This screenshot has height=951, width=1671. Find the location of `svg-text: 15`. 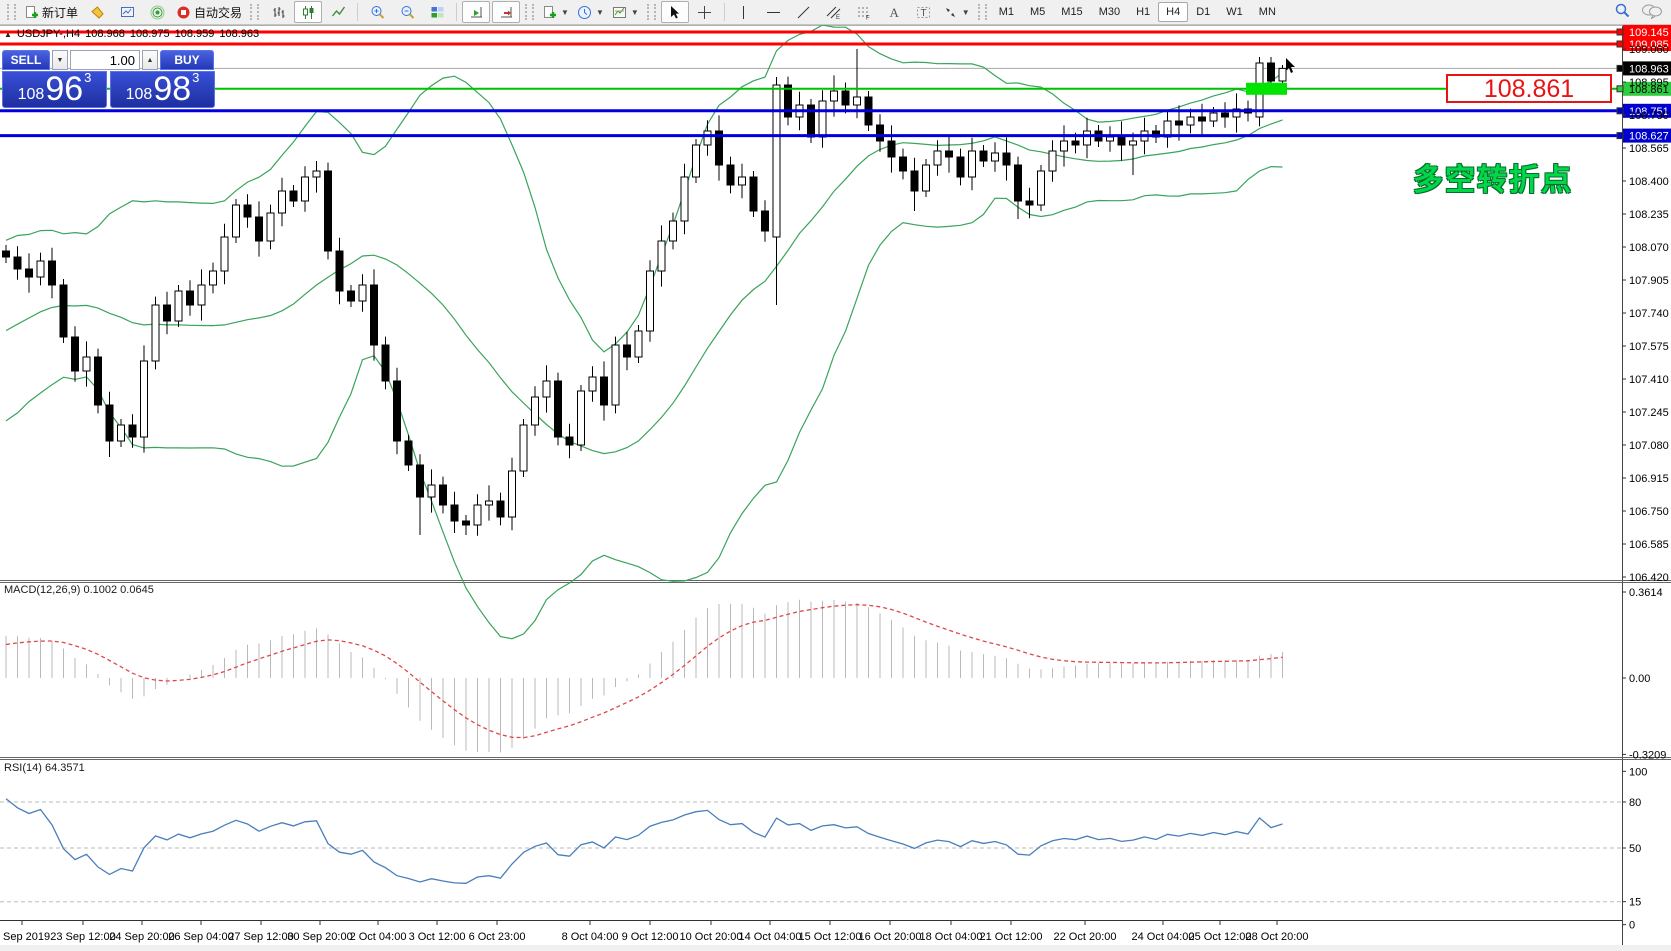

svg-text: 15 is located at coordinates (1635, 903).